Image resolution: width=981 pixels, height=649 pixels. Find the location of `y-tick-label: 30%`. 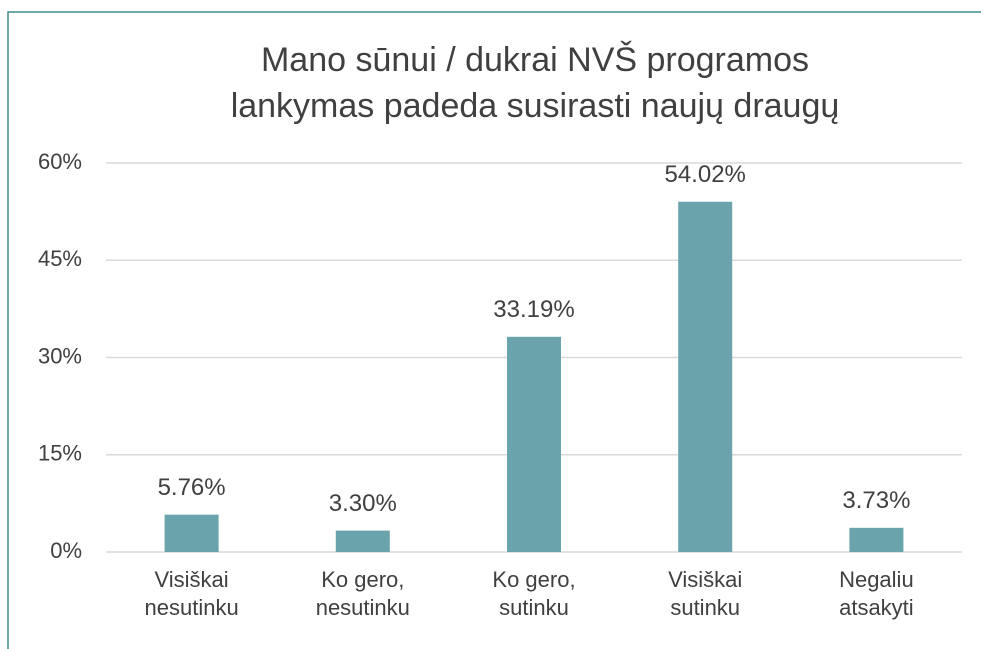

y-tick-label: 30% is located at coordinates (60, 355).